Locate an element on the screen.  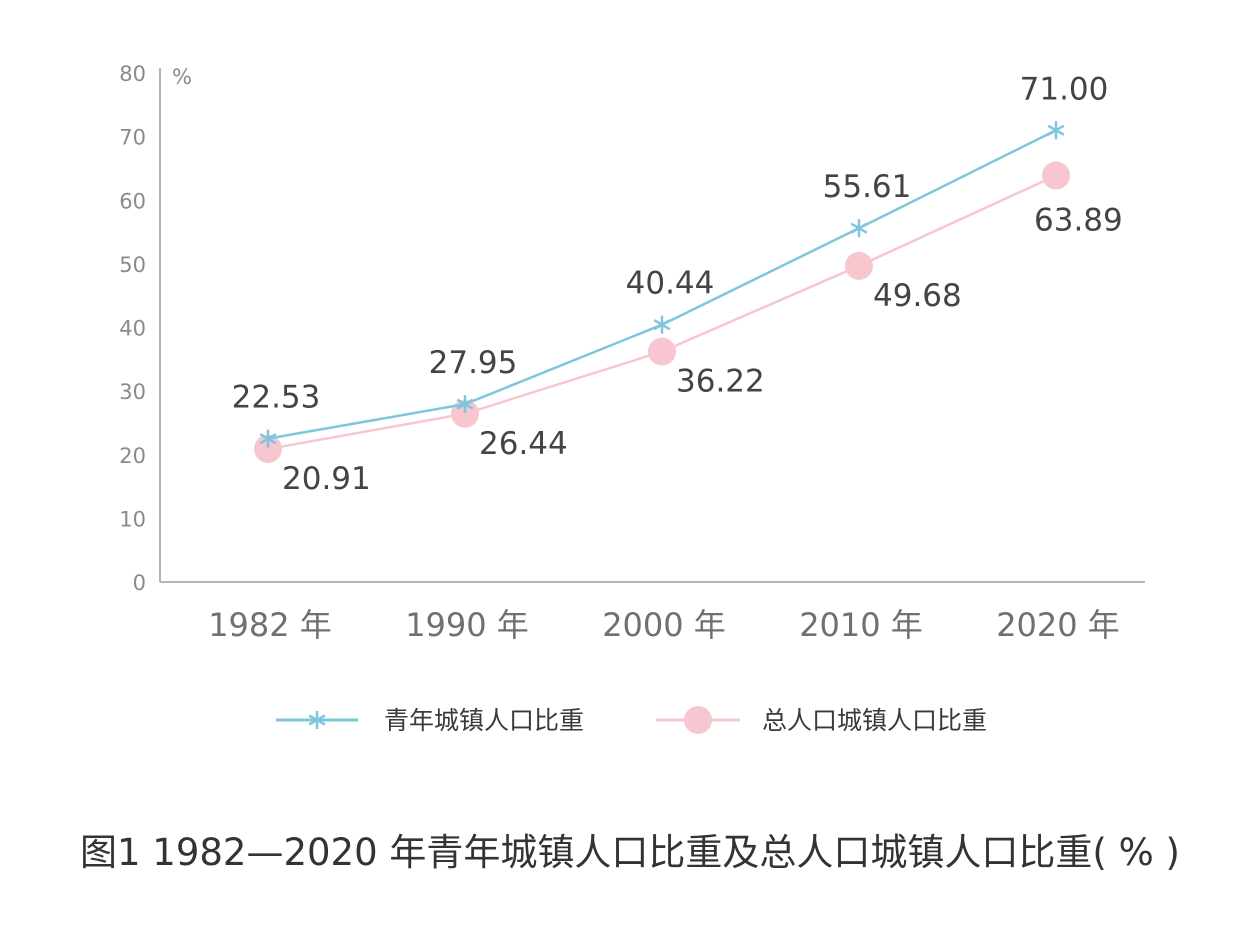
y-tick-label: 20 is located at coordinates (132, 456).